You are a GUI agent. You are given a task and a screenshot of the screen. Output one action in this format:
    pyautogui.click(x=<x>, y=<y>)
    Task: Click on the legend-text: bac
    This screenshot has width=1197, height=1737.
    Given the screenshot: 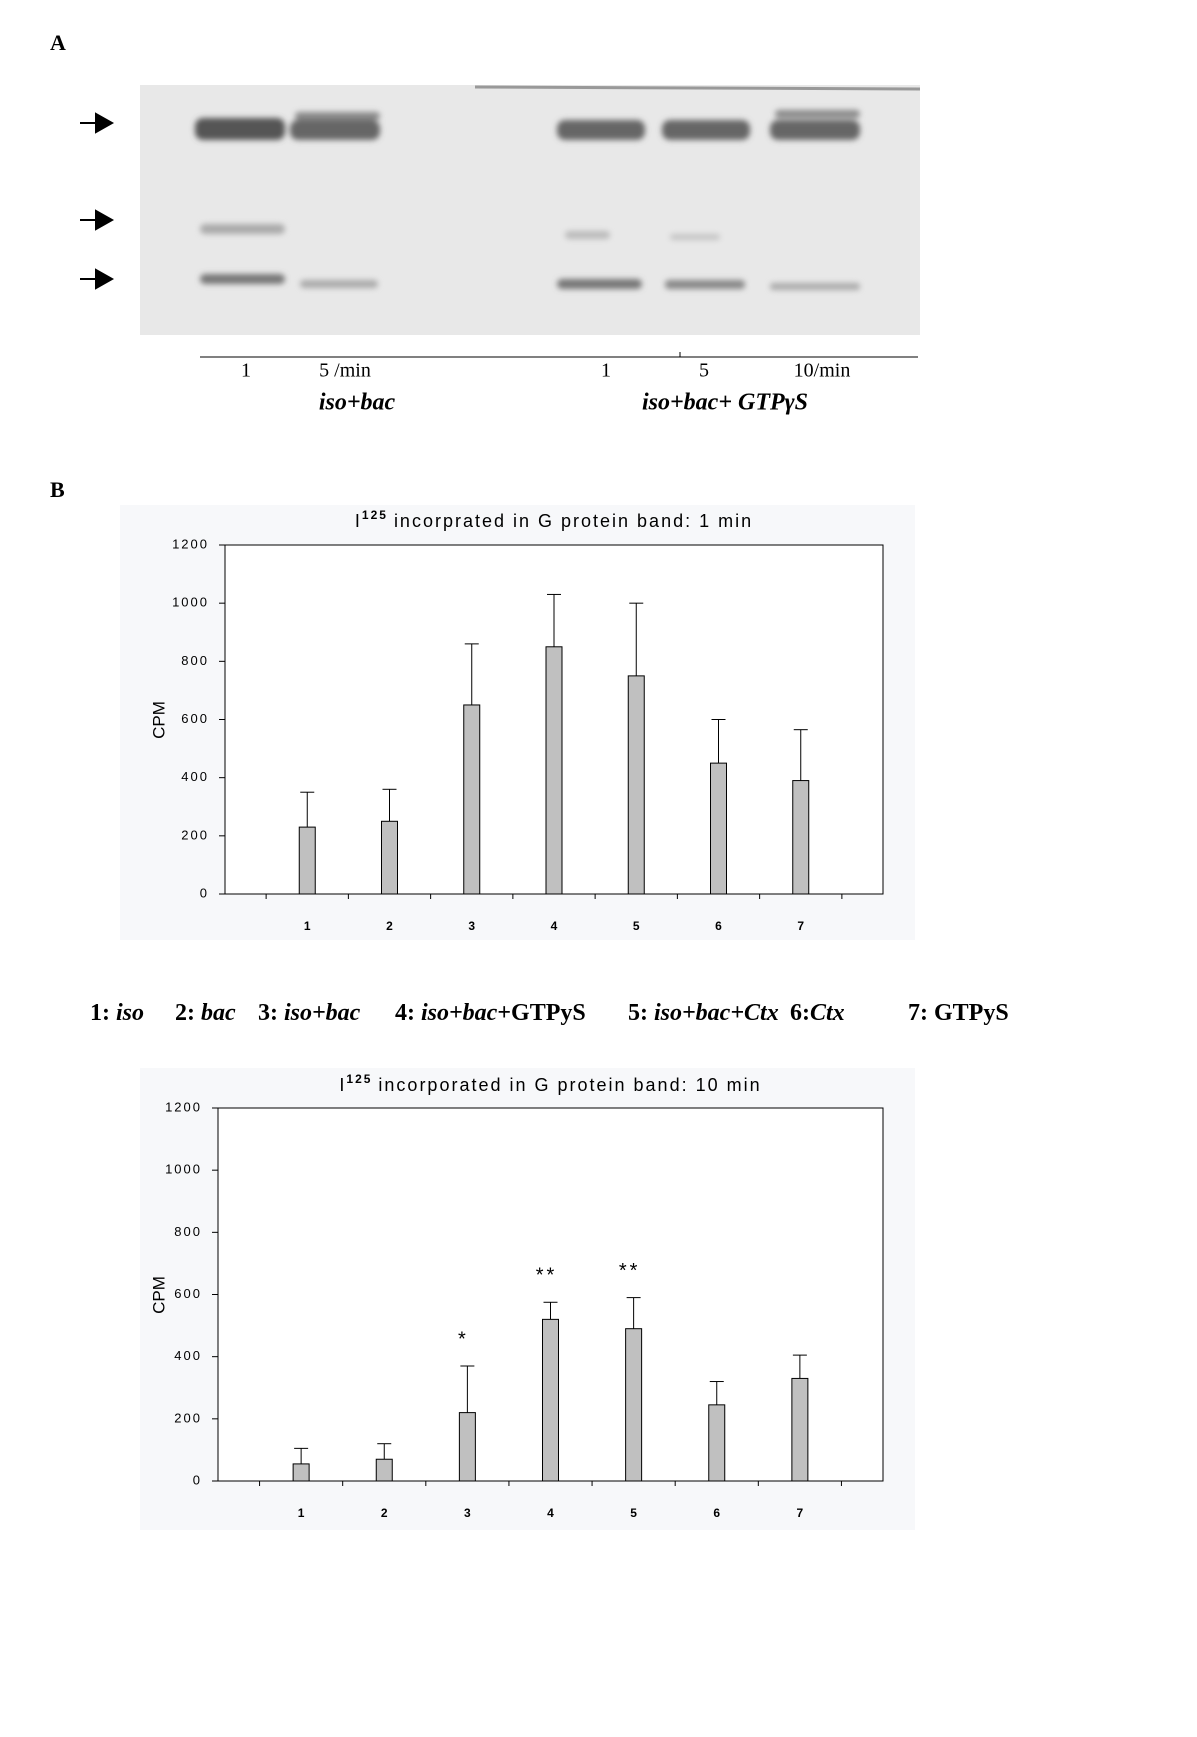 What is the action you would take?
    pyautogui.click(x=218, y=1013)
    